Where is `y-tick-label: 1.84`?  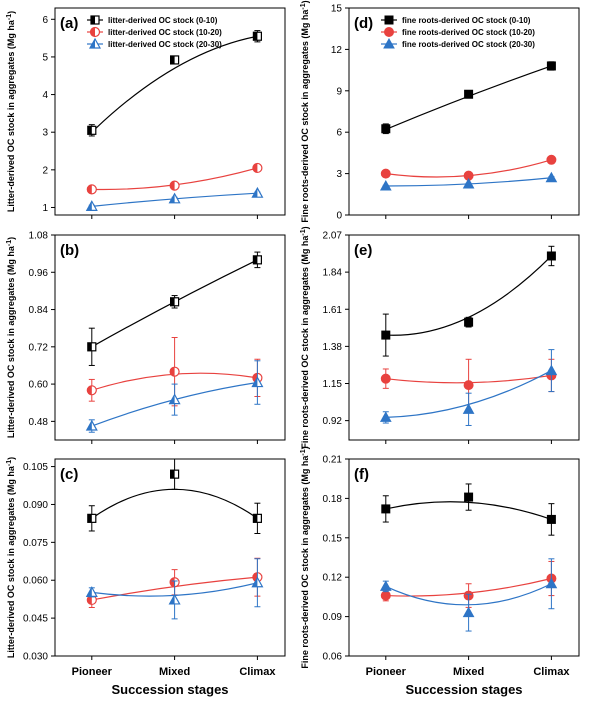 y-tick-label: 1.84 is located at coordinates (333, 273).